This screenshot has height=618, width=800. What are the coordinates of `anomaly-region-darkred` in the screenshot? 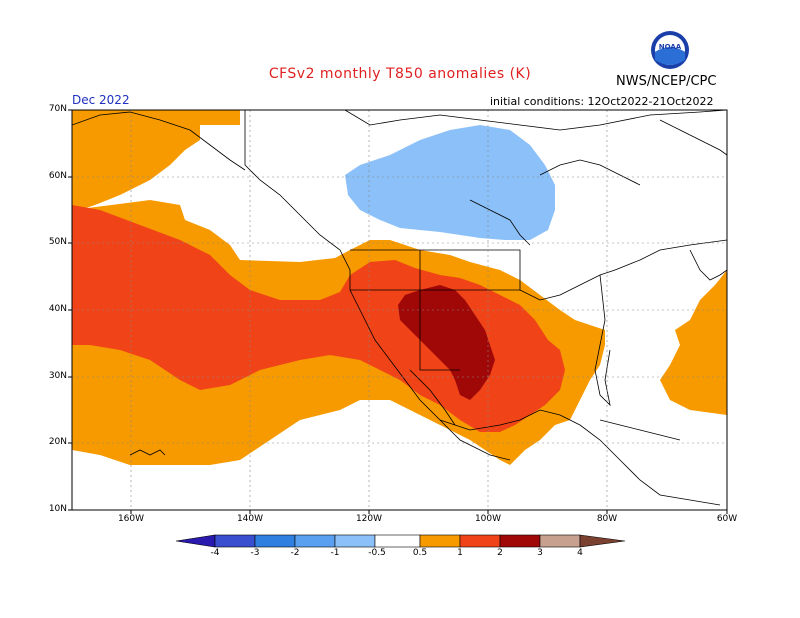 It's located at (446, 342).